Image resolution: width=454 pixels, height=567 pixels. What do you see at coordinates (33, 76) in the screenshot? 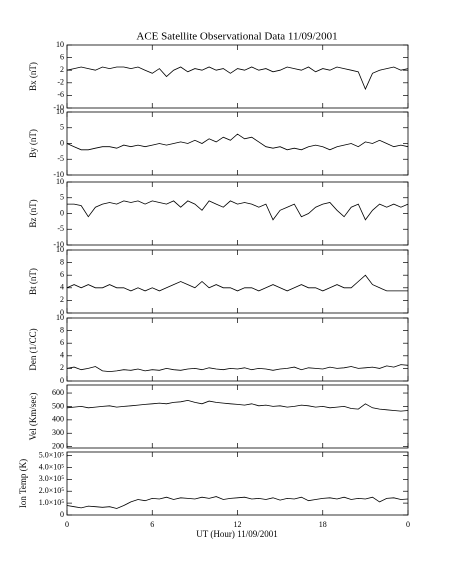
I see `y-axis-label: Bx (nT)` at bounding box center [33, 76].